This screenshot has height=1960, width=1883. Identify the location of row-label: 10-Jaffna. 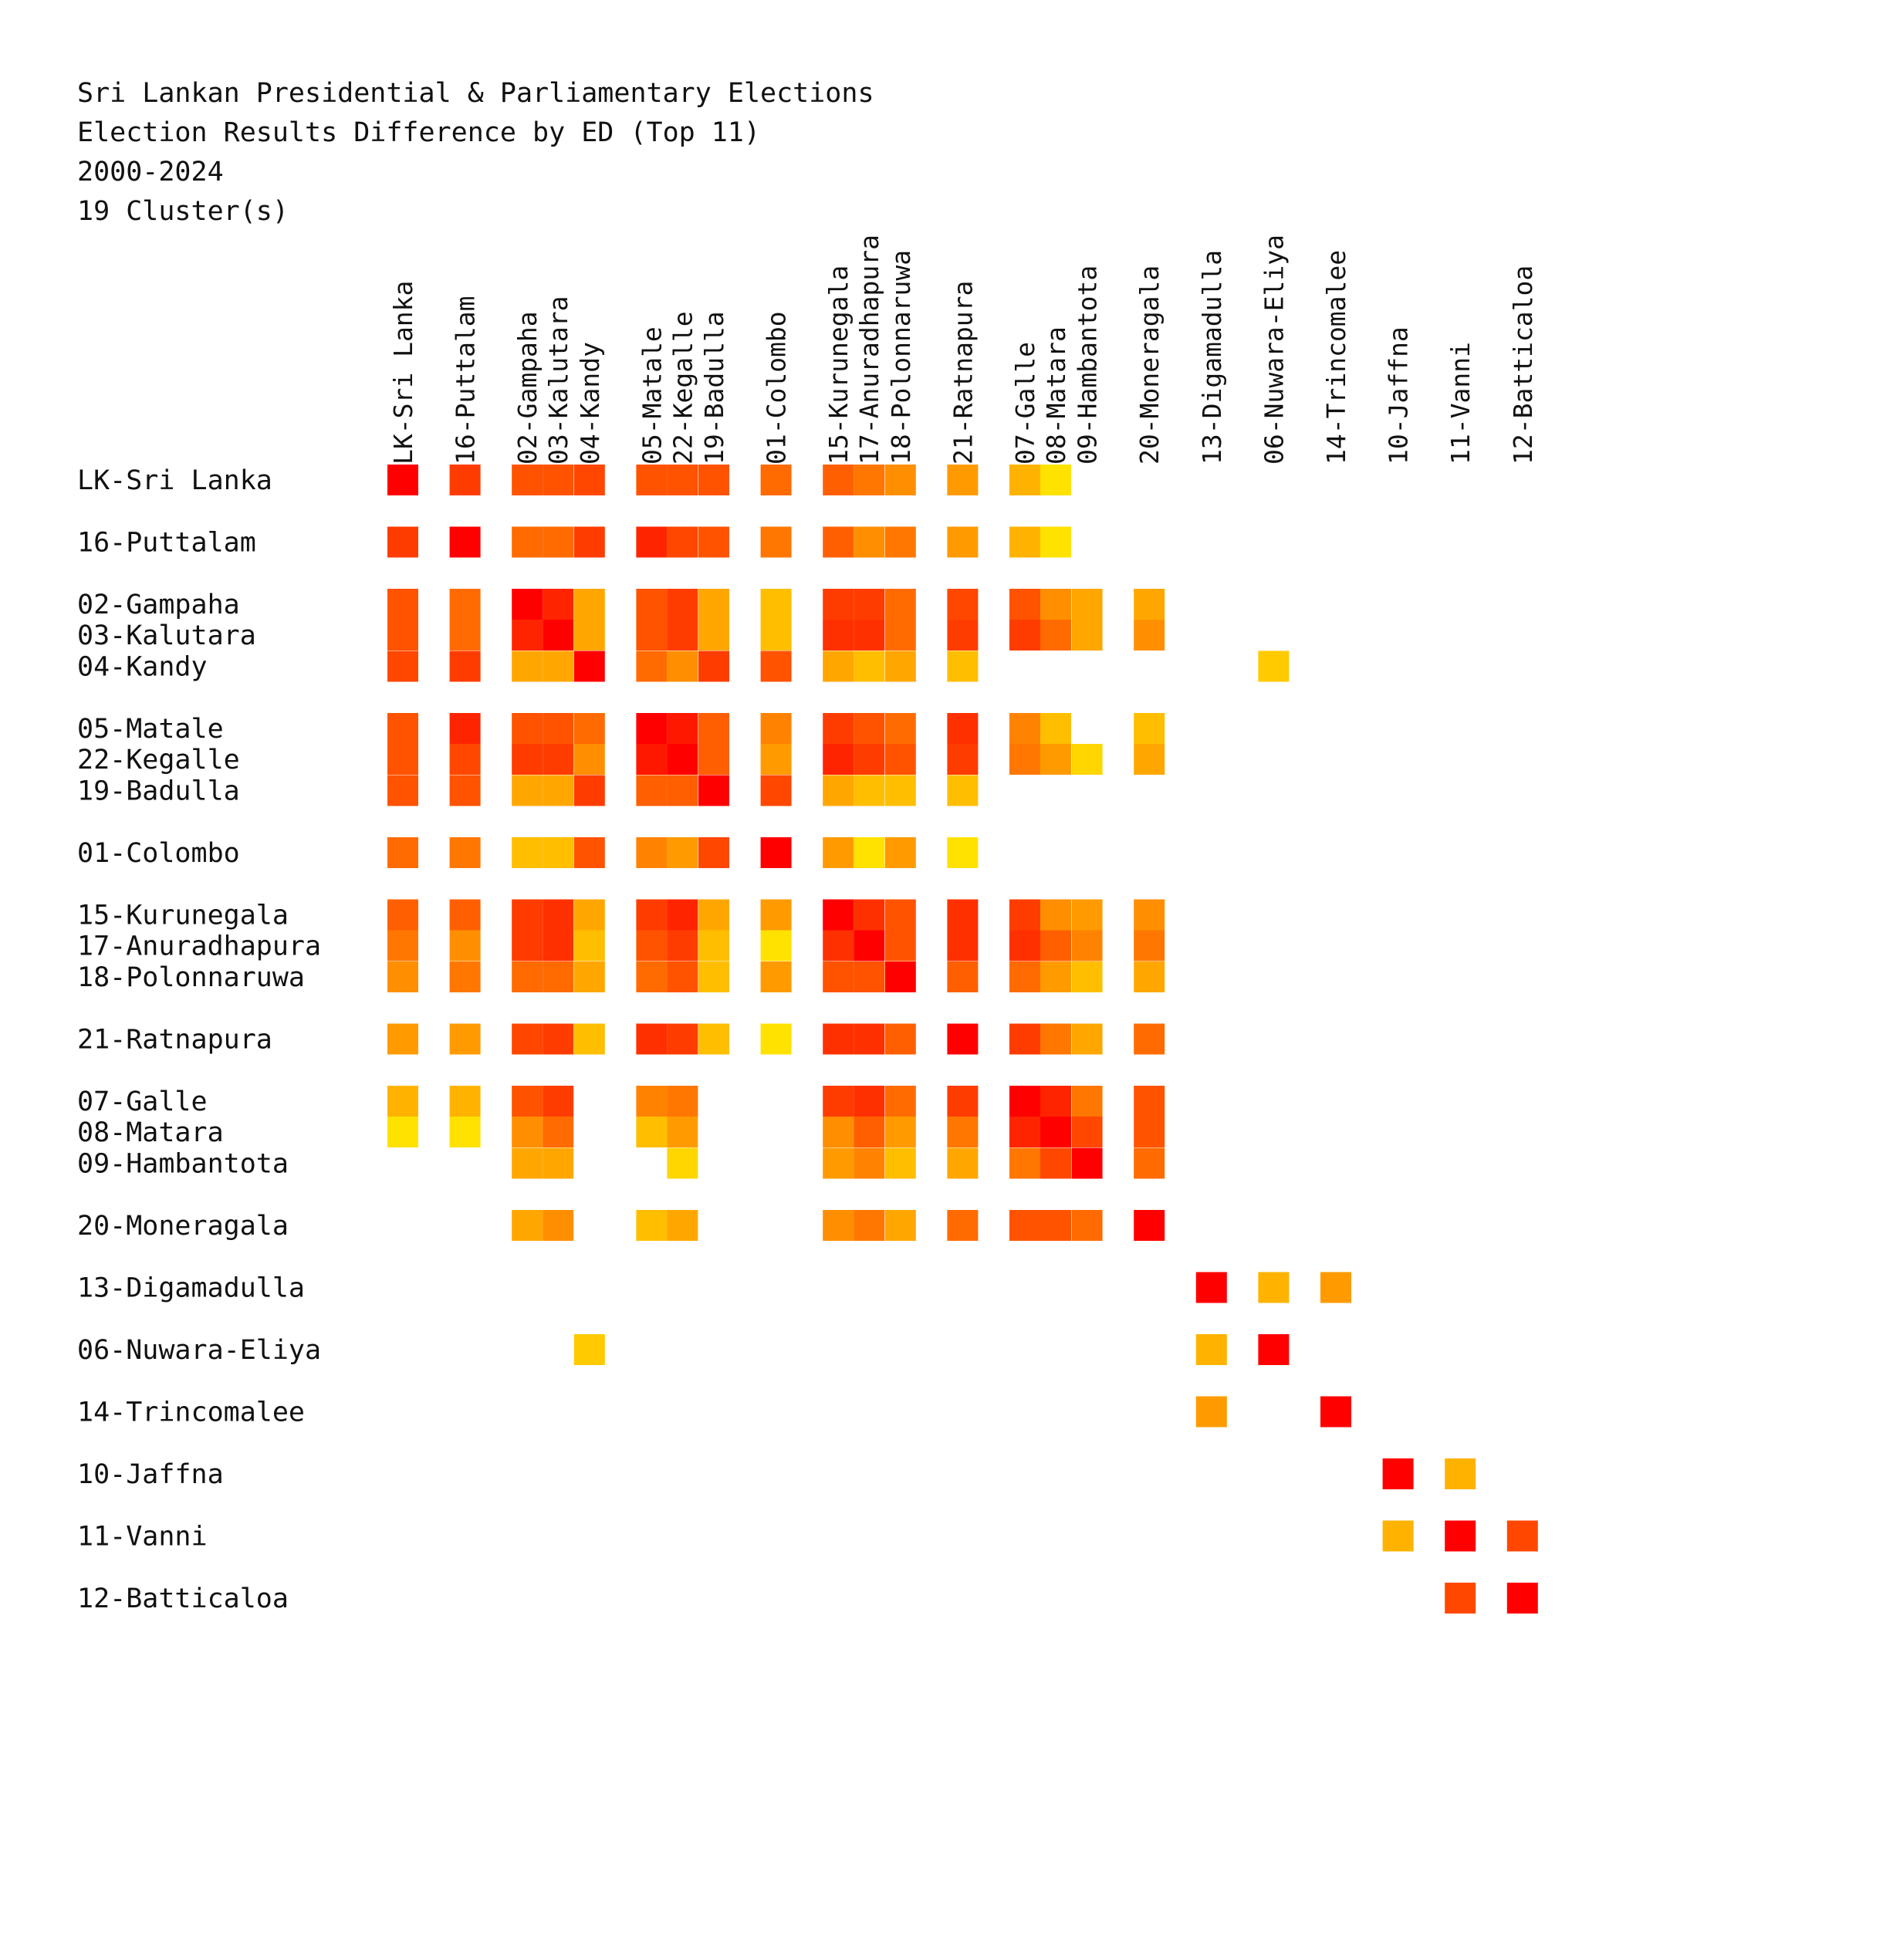
(150, 1474).